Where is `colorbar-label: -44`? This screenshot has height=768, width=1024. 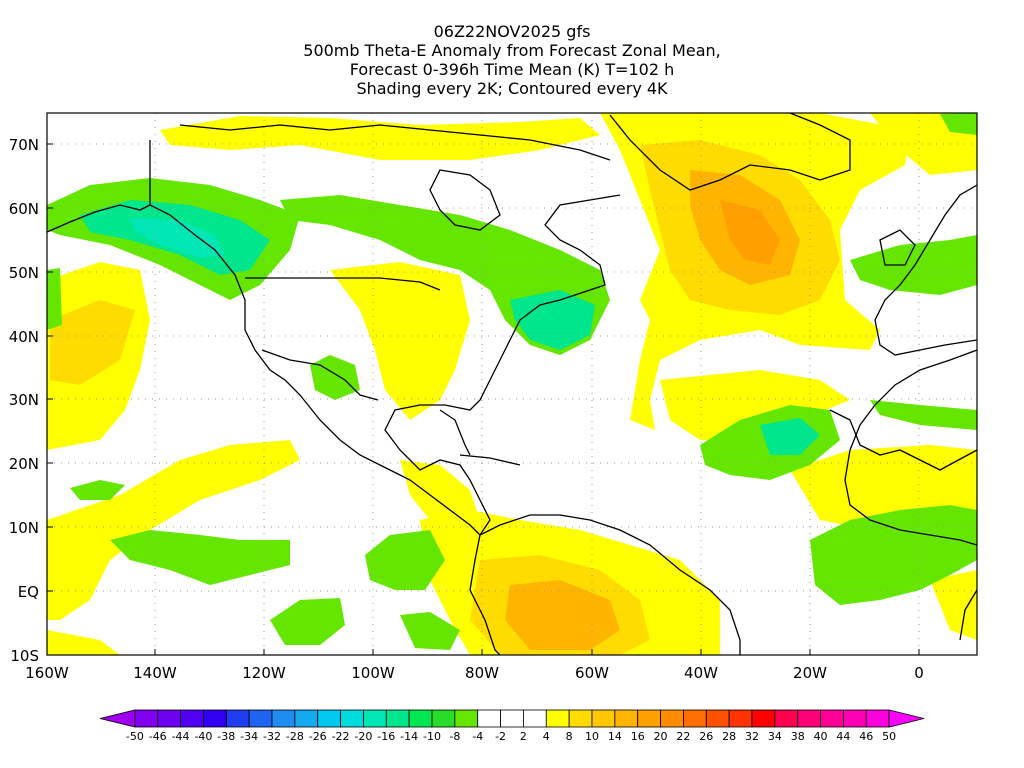
colorbar-label: -44 is located at coordinates (181, 736).